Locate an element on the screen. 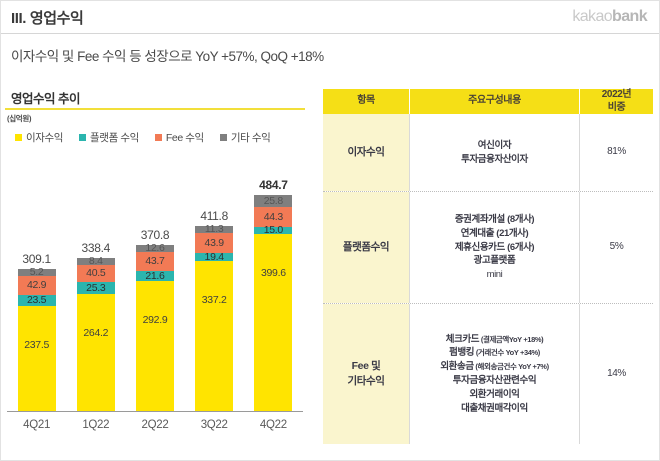  detail-note: (해외송금건수 YoY +7%) is located at coordinates (511, 367).